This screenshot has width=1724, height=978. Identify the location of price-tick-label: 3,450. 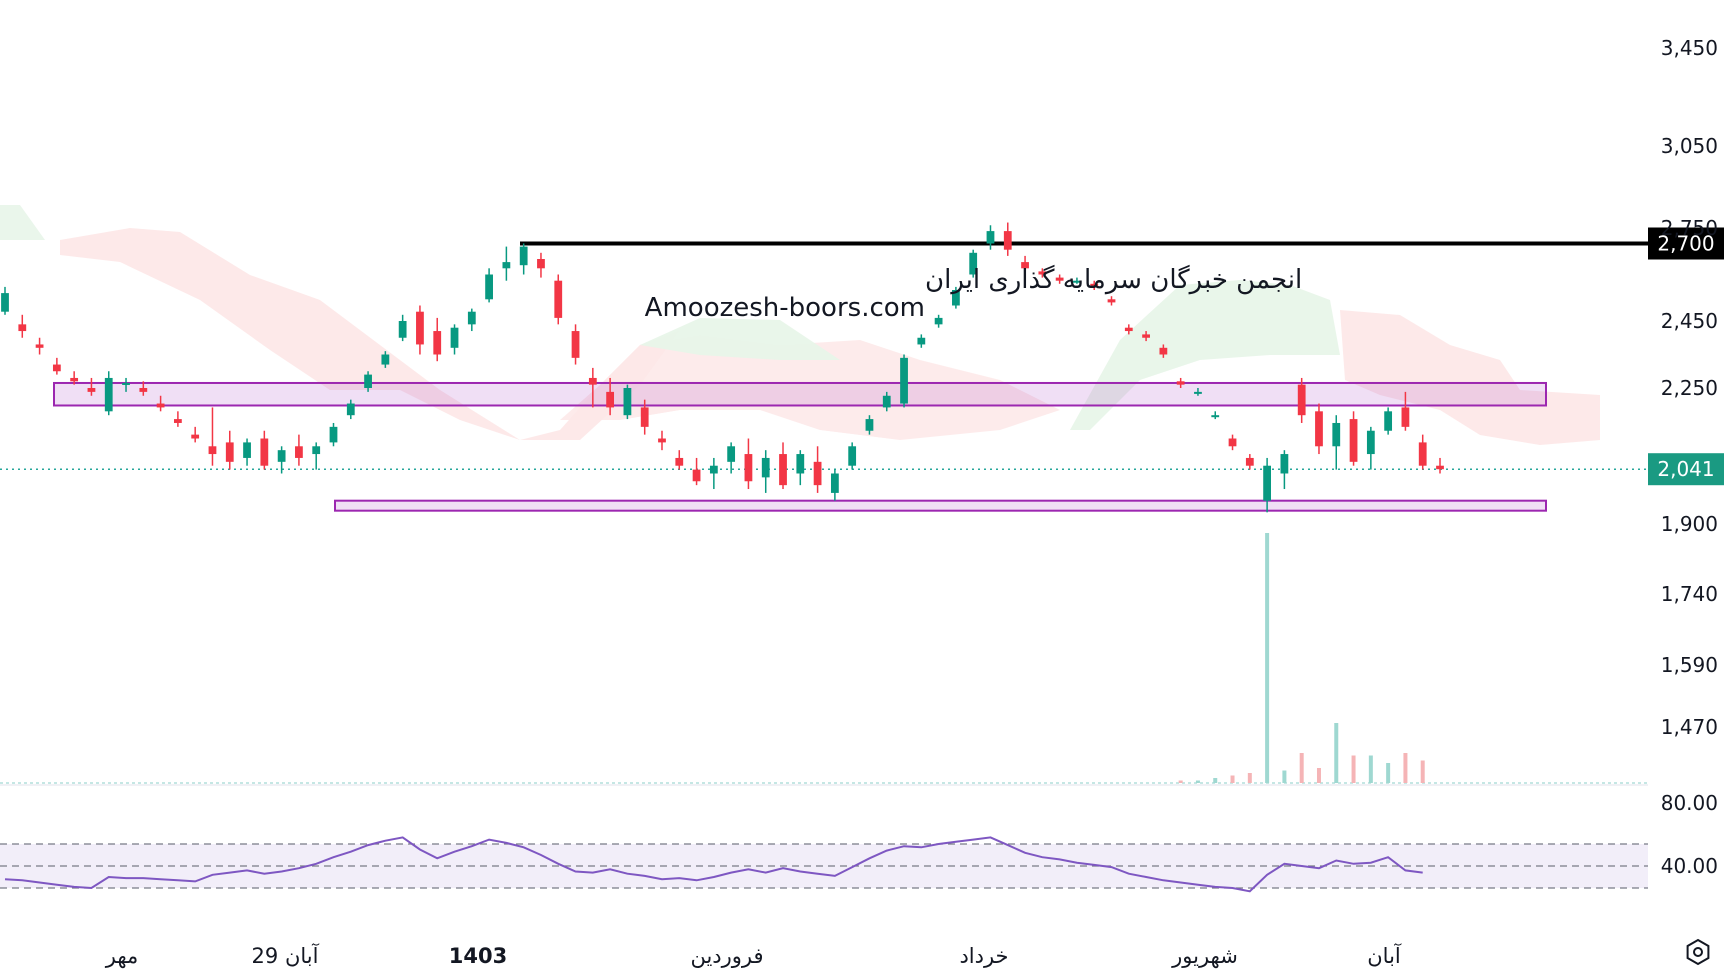
(1689, 48).